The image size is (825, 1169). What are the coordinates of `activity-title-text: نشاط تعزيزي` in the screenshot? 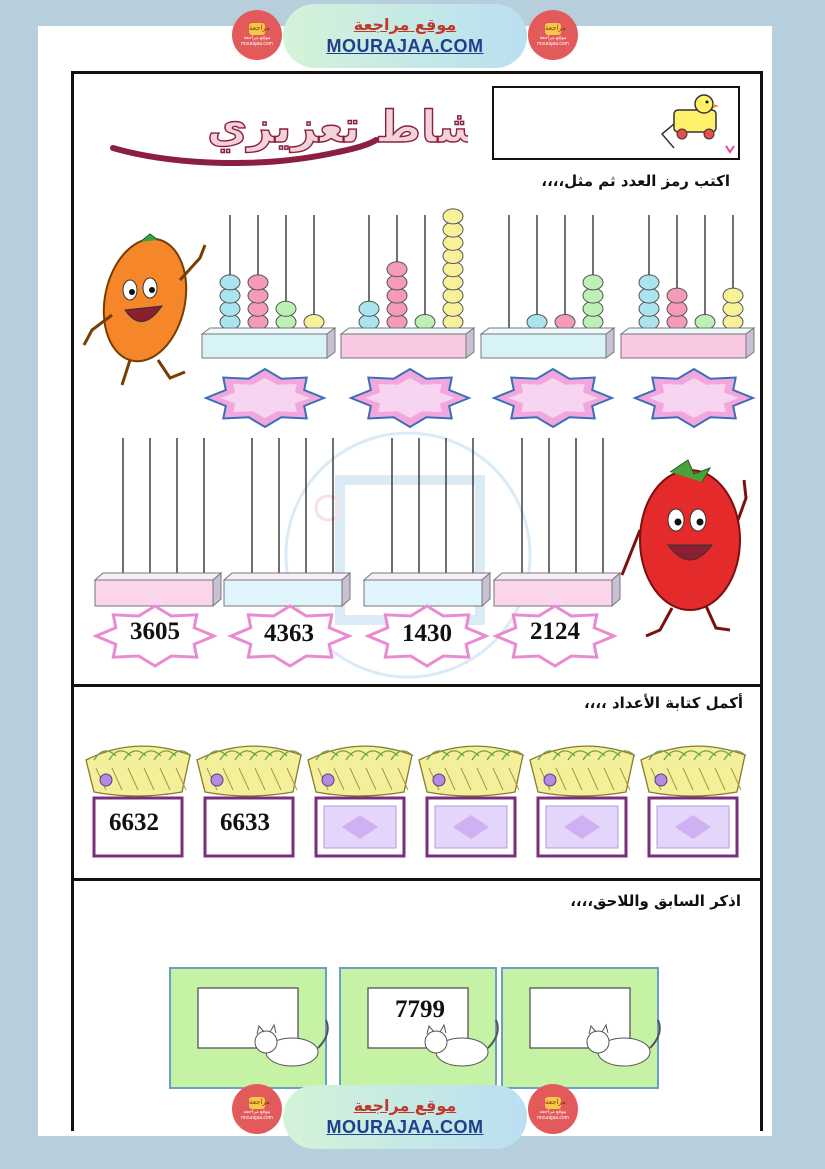 It's located at (337, 127).